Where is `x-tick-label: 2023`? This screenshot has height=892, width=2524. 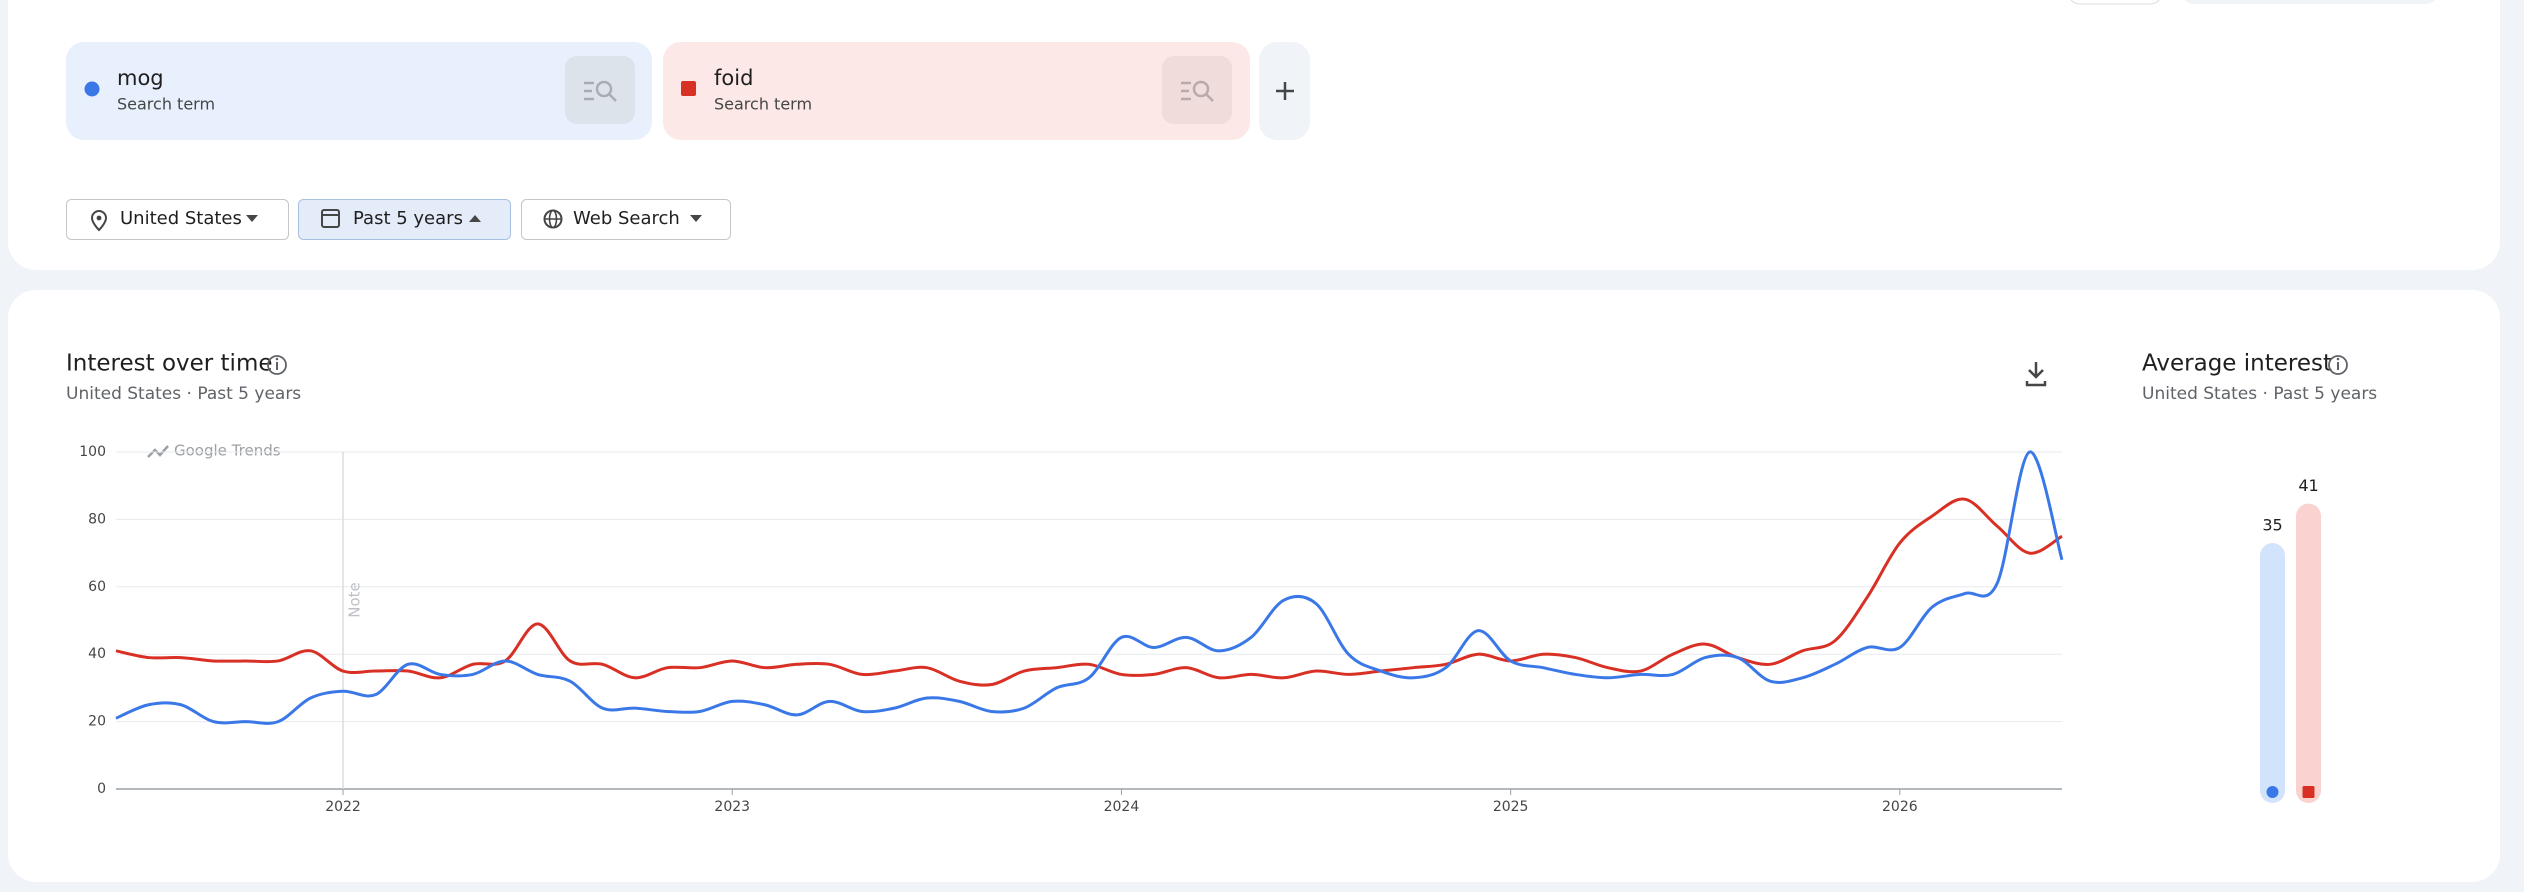 x-tick-label: 2023 is located at coordinates (732, 807).